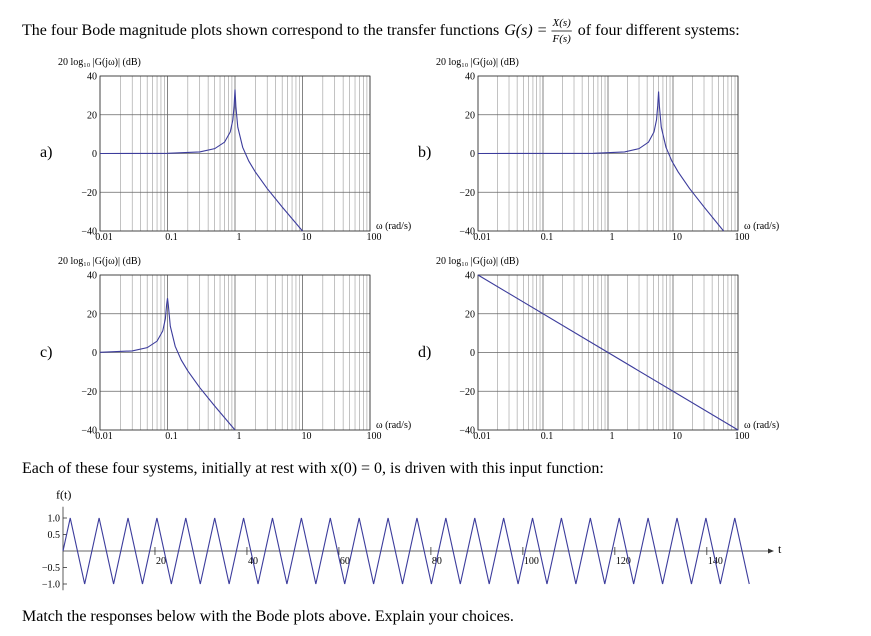  What do you see at coordinates (51, 568) in the screenshot?
I see `y-tick-label: −0.5` at bounding box center [51, 568].